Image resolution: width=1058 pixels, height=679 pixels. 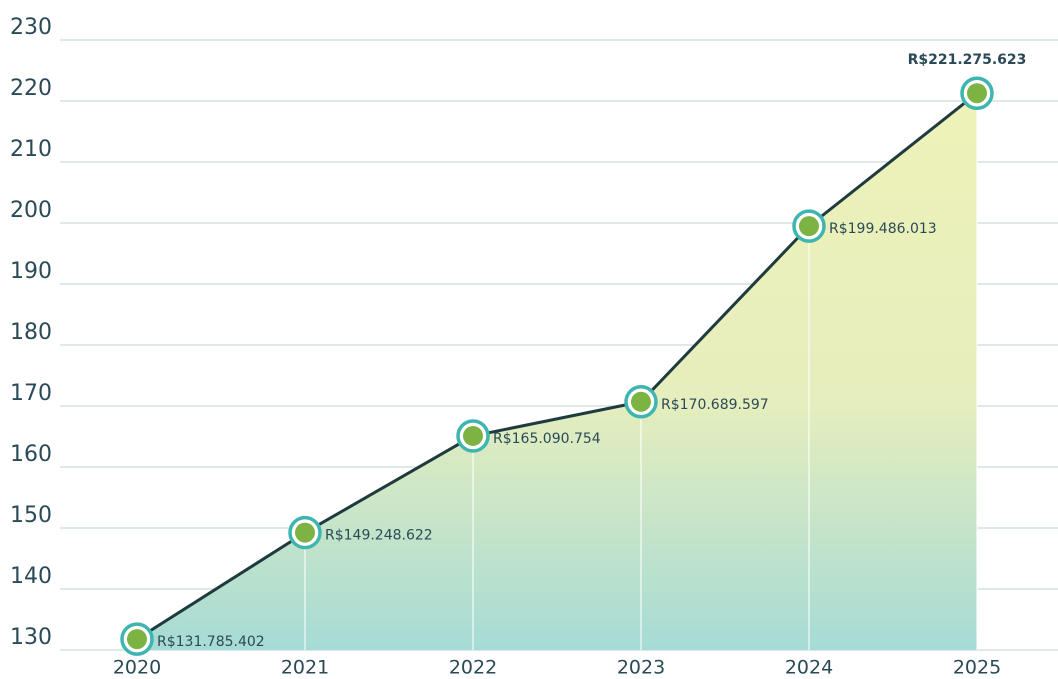 I want to click on x-tick-label: 2022, so click(x=473, y=668).